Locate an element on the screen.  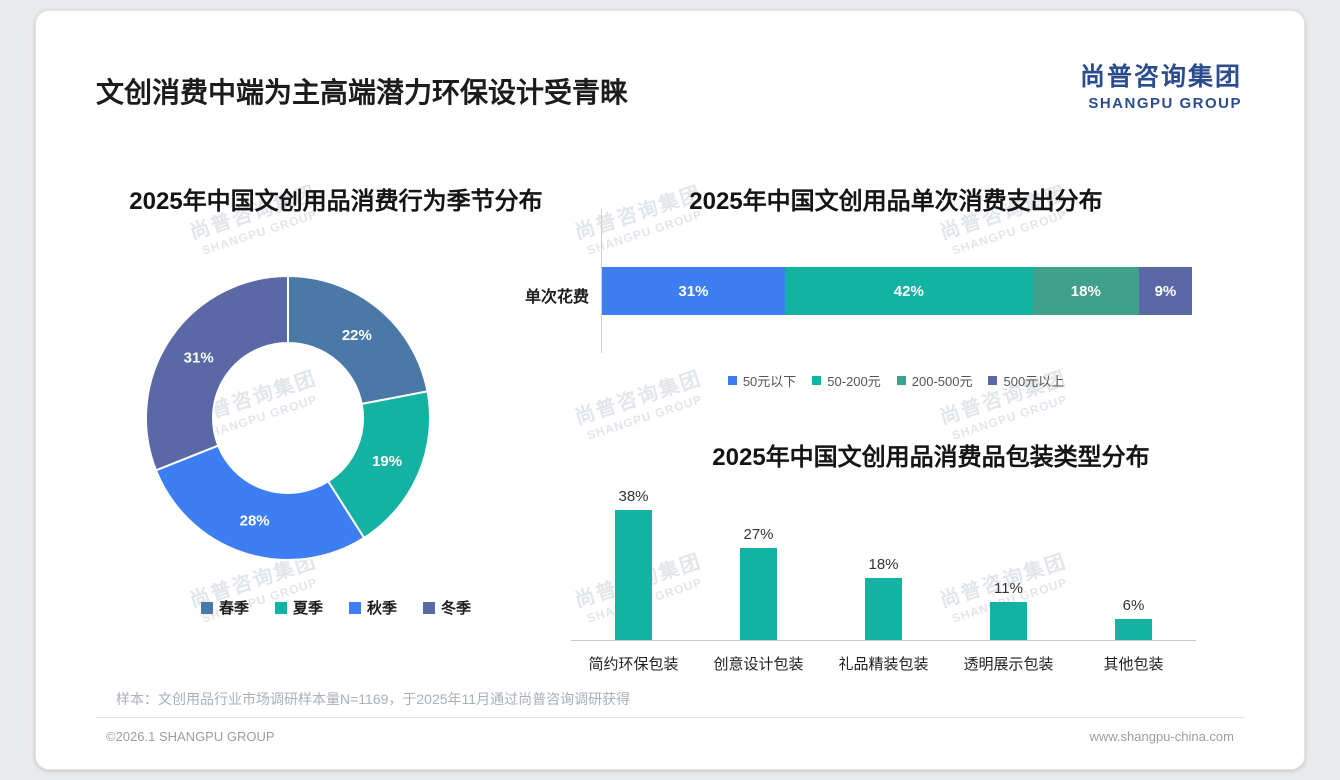
footer-website: www.shangpu-china.com is located at coordinates (1161, 736).